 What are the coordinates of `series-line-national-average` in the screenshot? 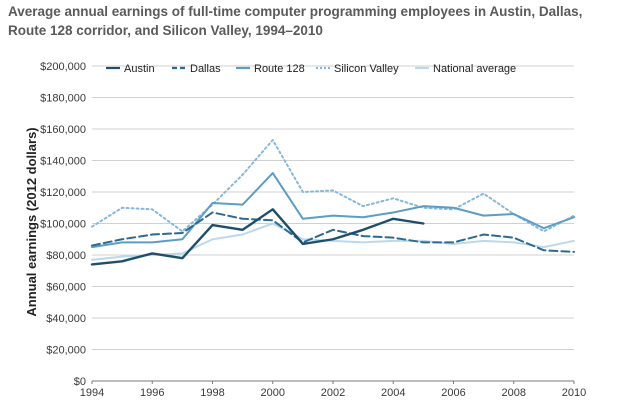 It's located at (333, 241).